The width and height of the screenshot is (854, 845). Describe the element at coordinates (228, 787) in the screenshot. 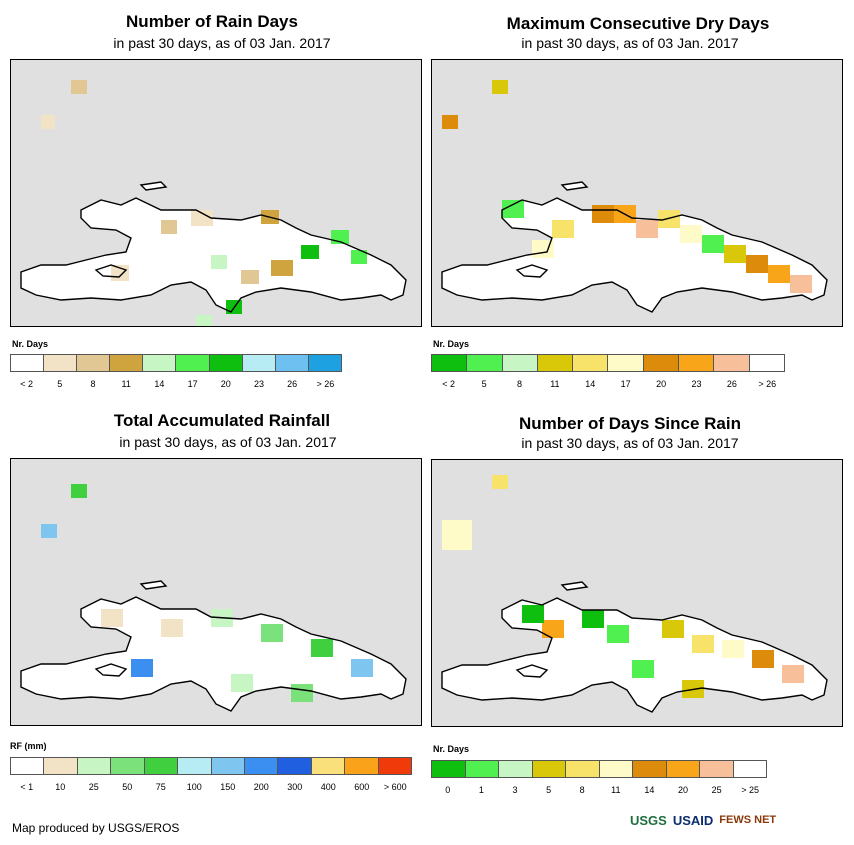

I see `legend-label: 150` at that location.